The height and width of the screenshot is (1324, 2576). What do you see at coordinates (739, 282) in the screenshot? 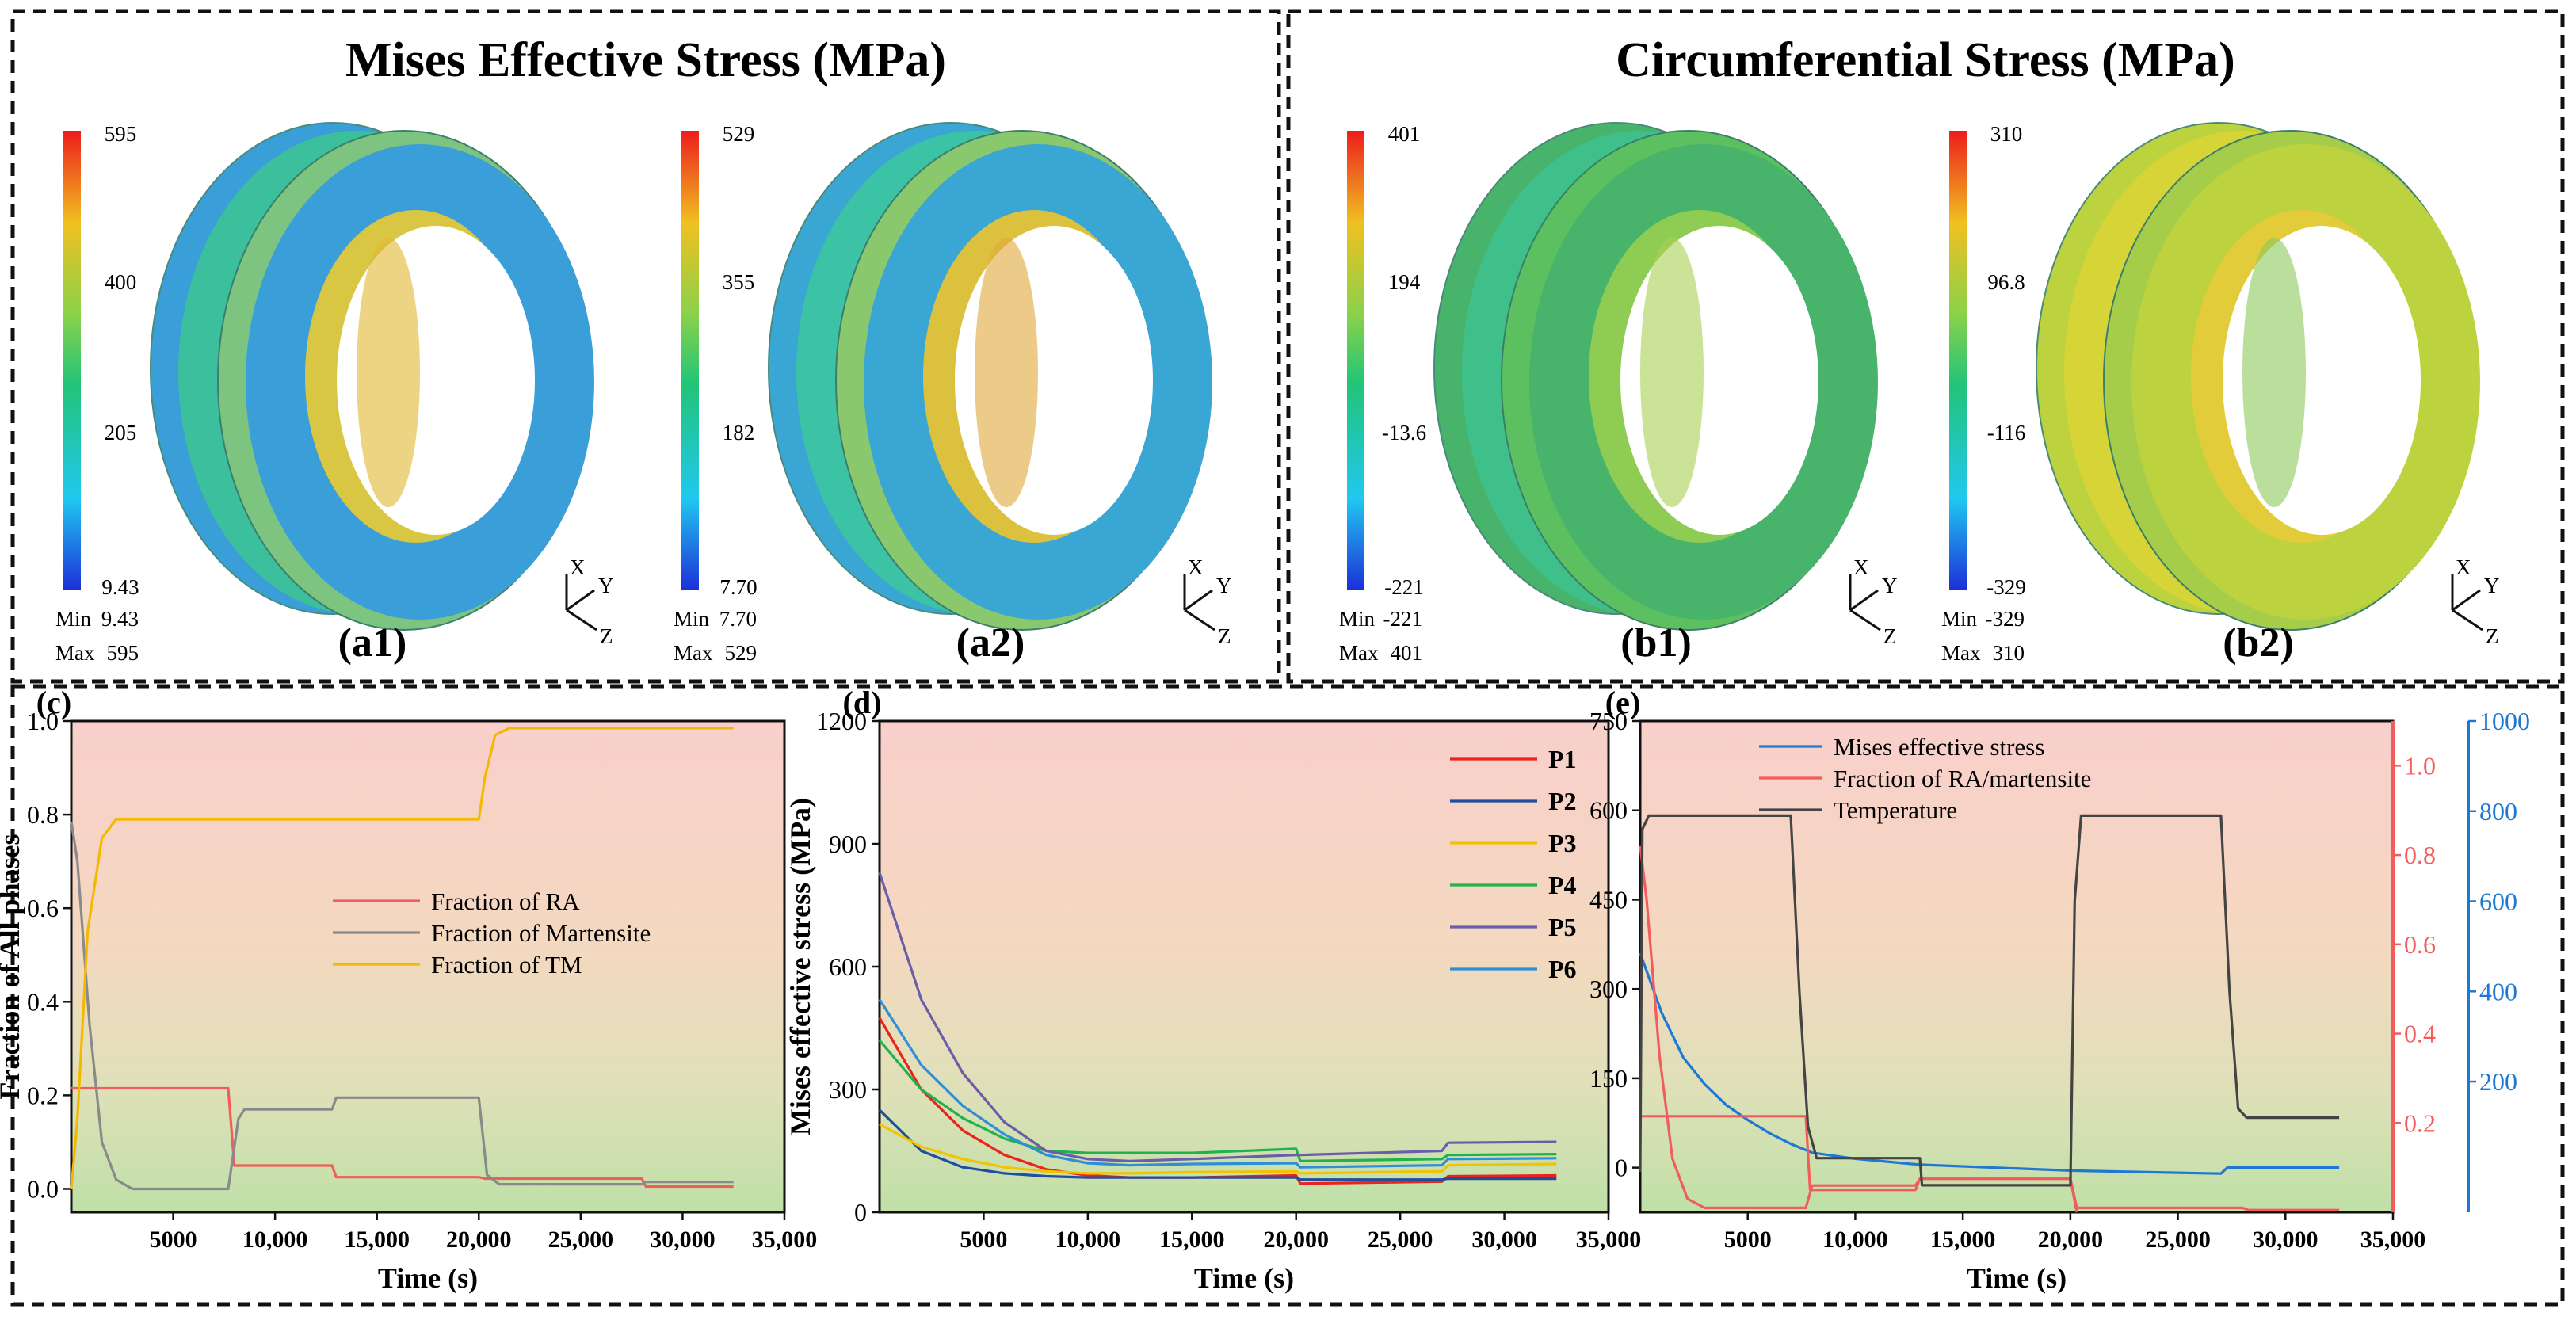
I see `colorbar-tick: 355` at bounding box center [739, 282].